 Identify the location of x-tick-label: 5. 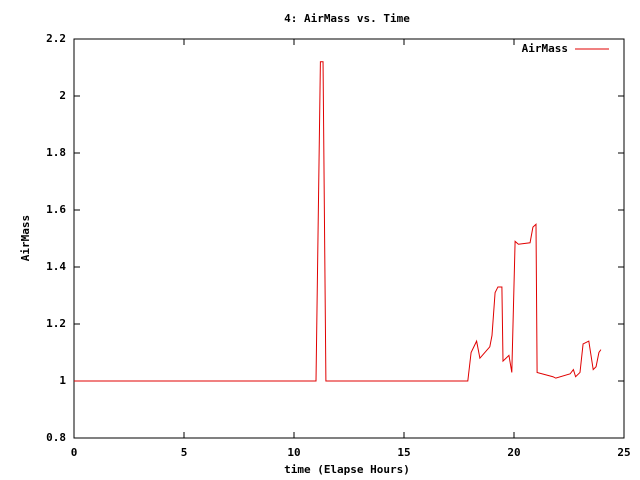
(184, 452).